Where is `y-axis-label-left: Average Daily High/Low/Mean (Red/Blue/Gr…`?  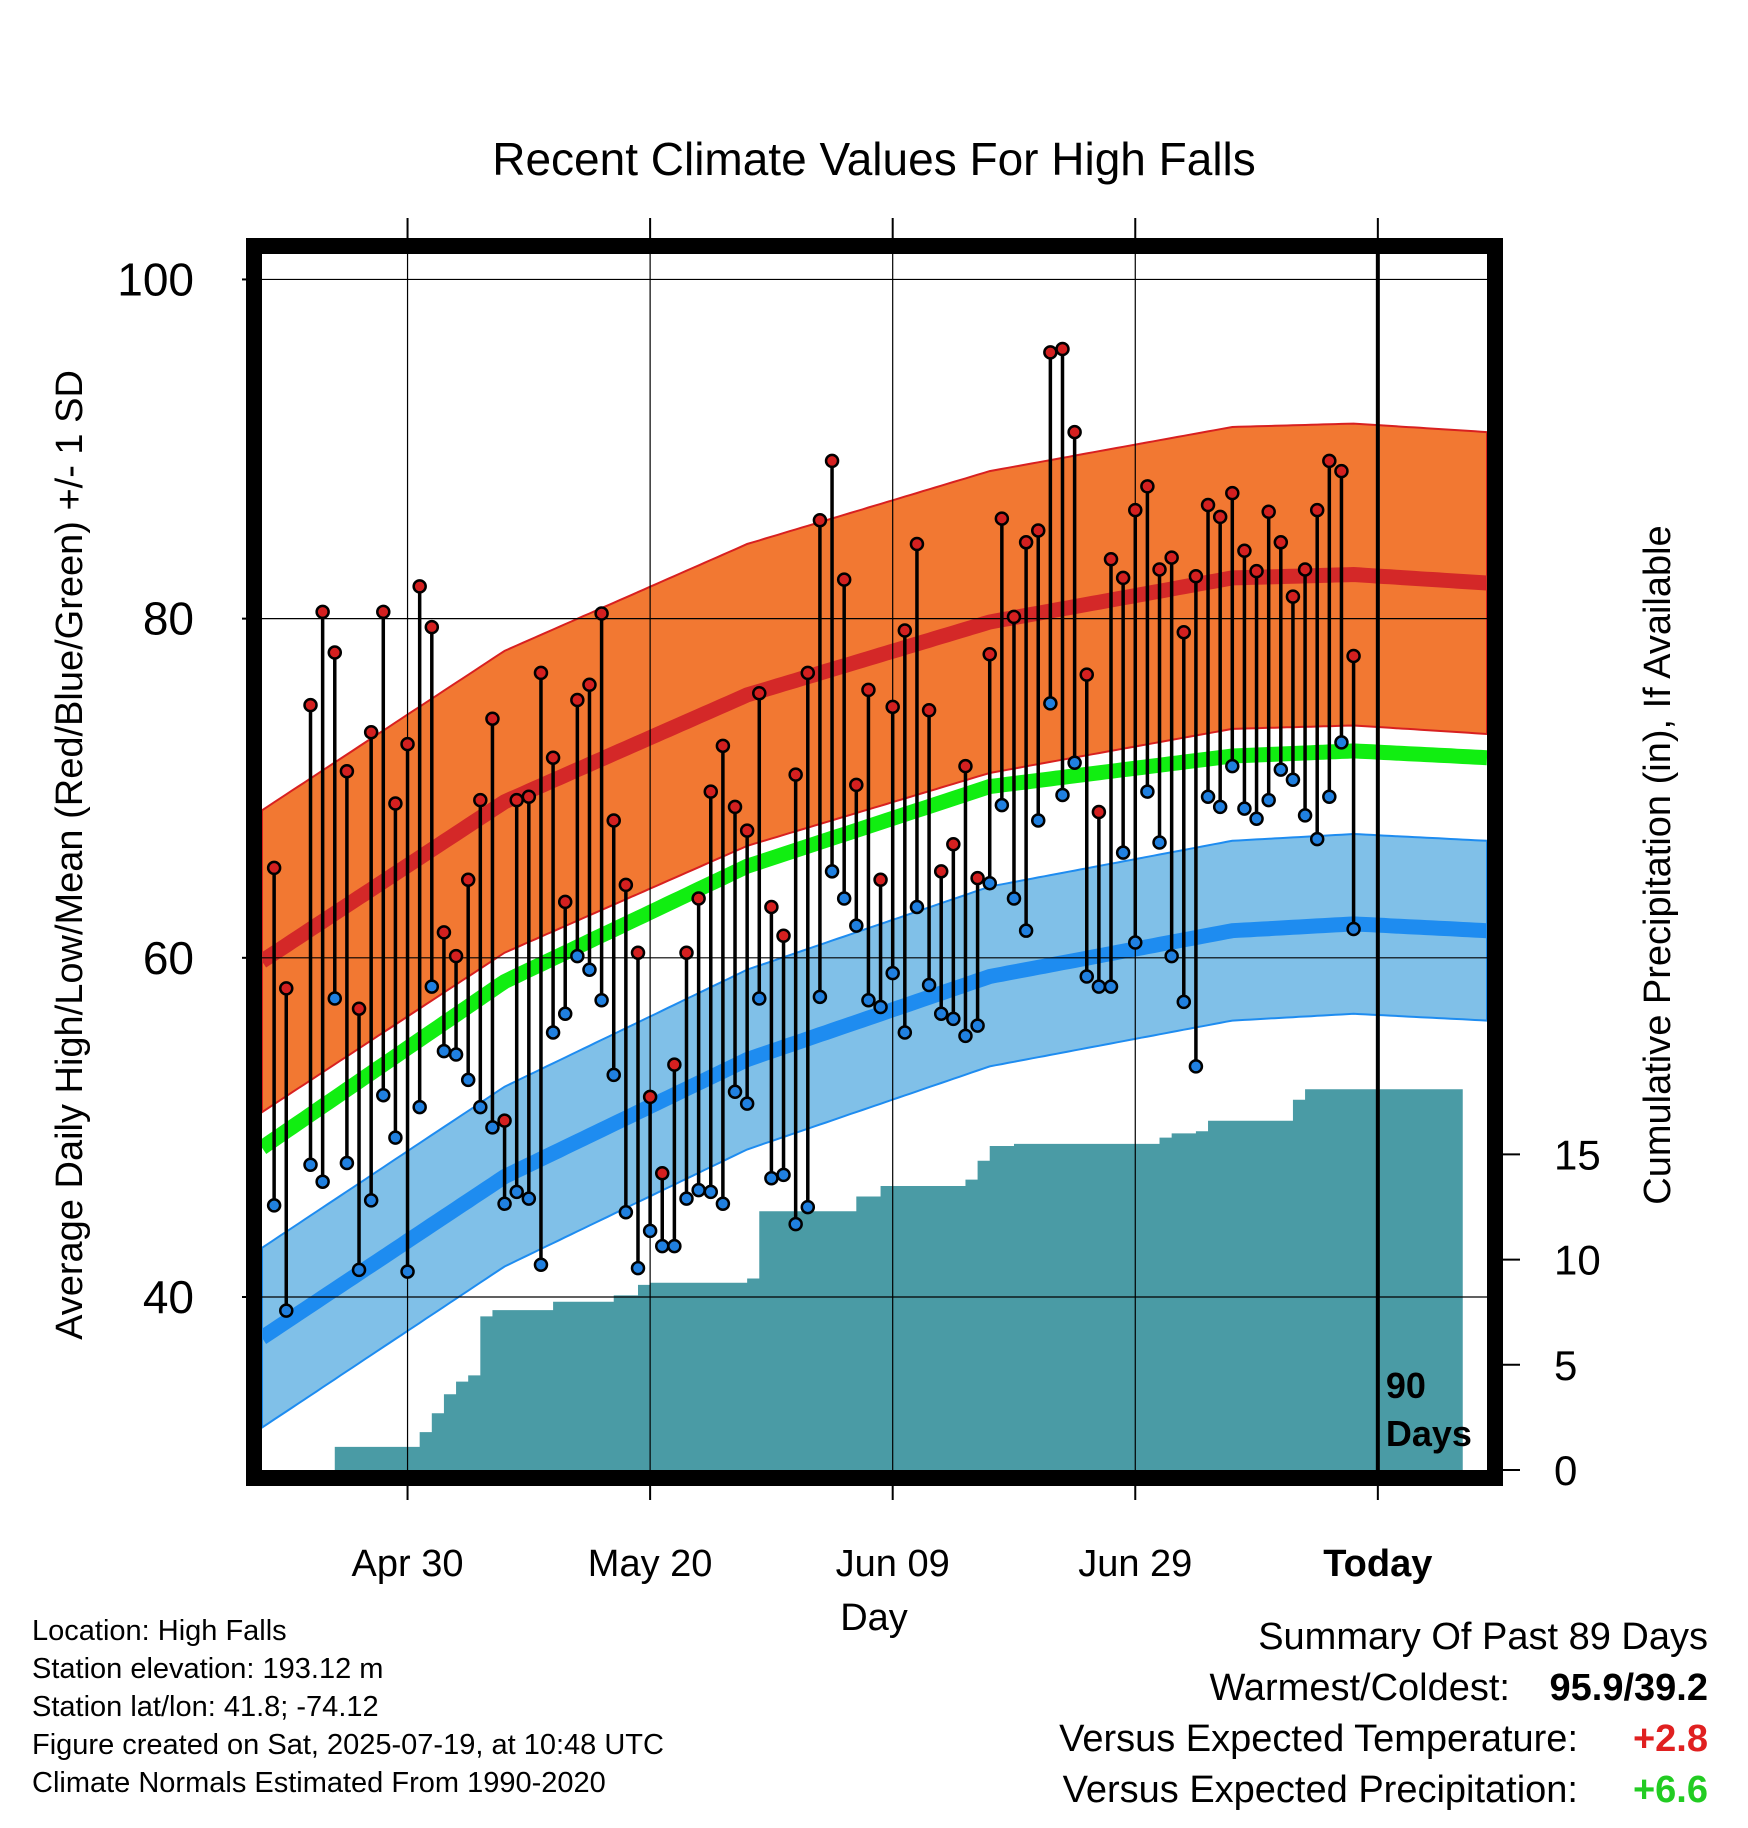
y-axis-label-left: Average Daily High/Low/Mean (Red/Blue/Gr… is located at coordinates (70, 855).